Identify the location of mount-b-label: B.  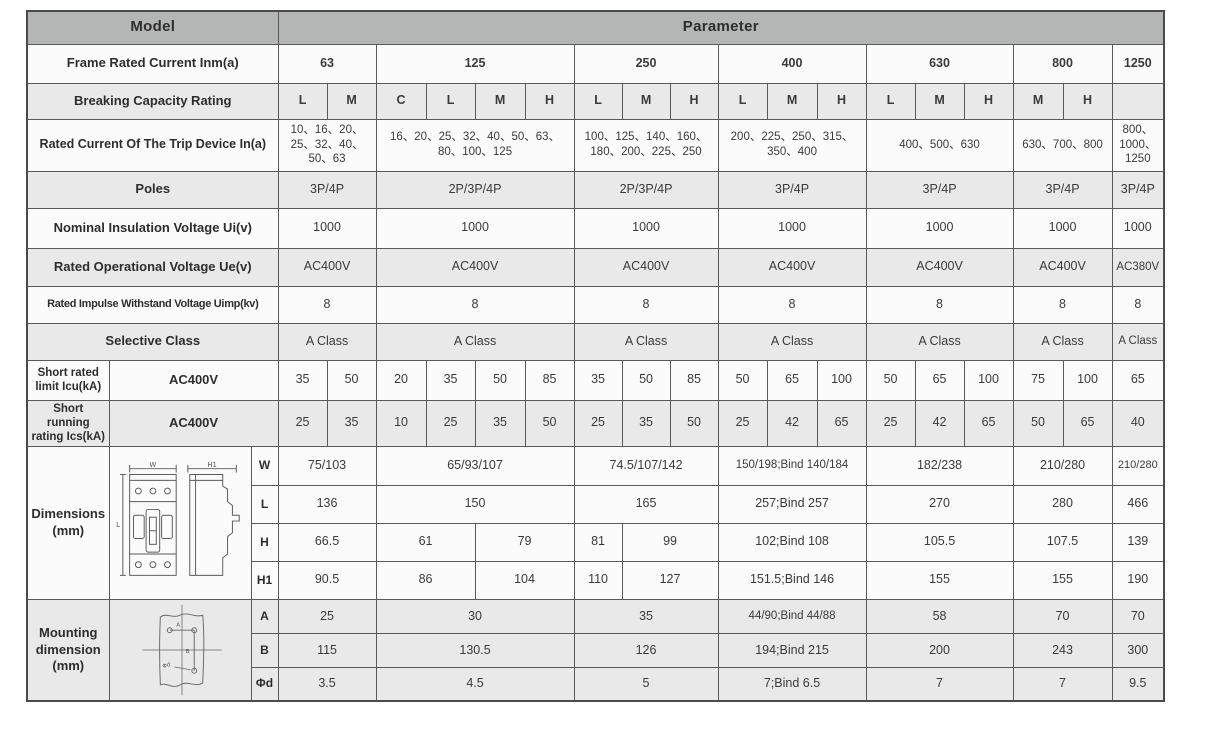
(187, 651).